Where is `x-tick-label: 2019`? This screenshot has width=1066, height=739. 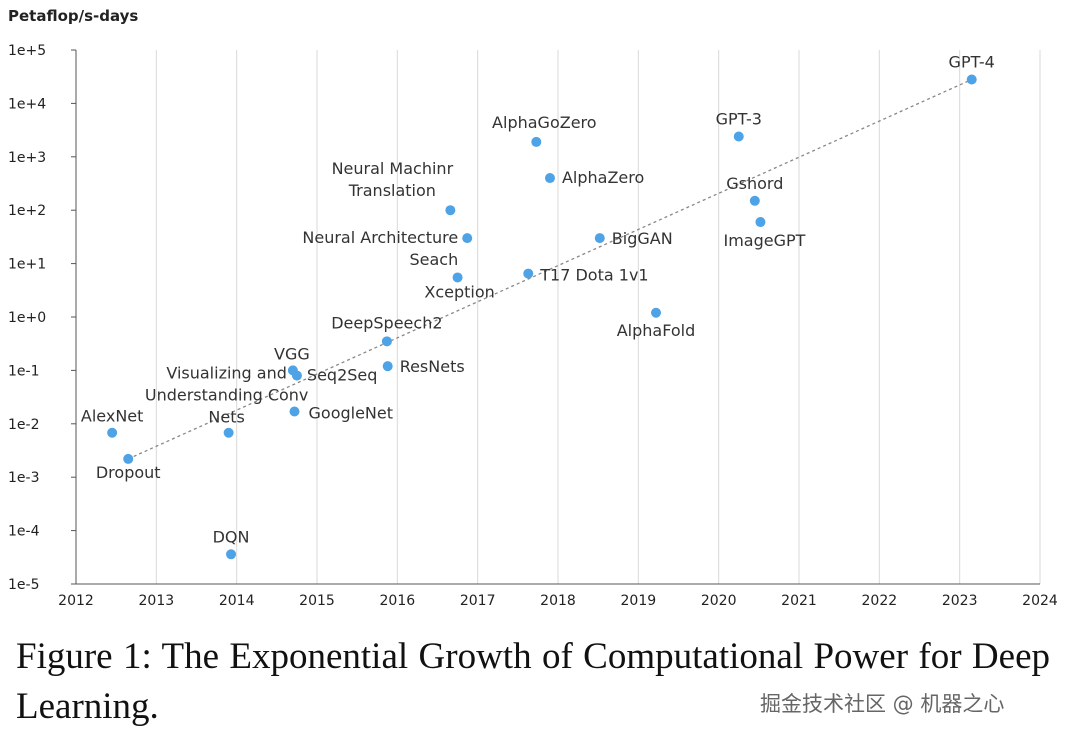
x-tick-label: 2019 is located at coordinates (639, 601).